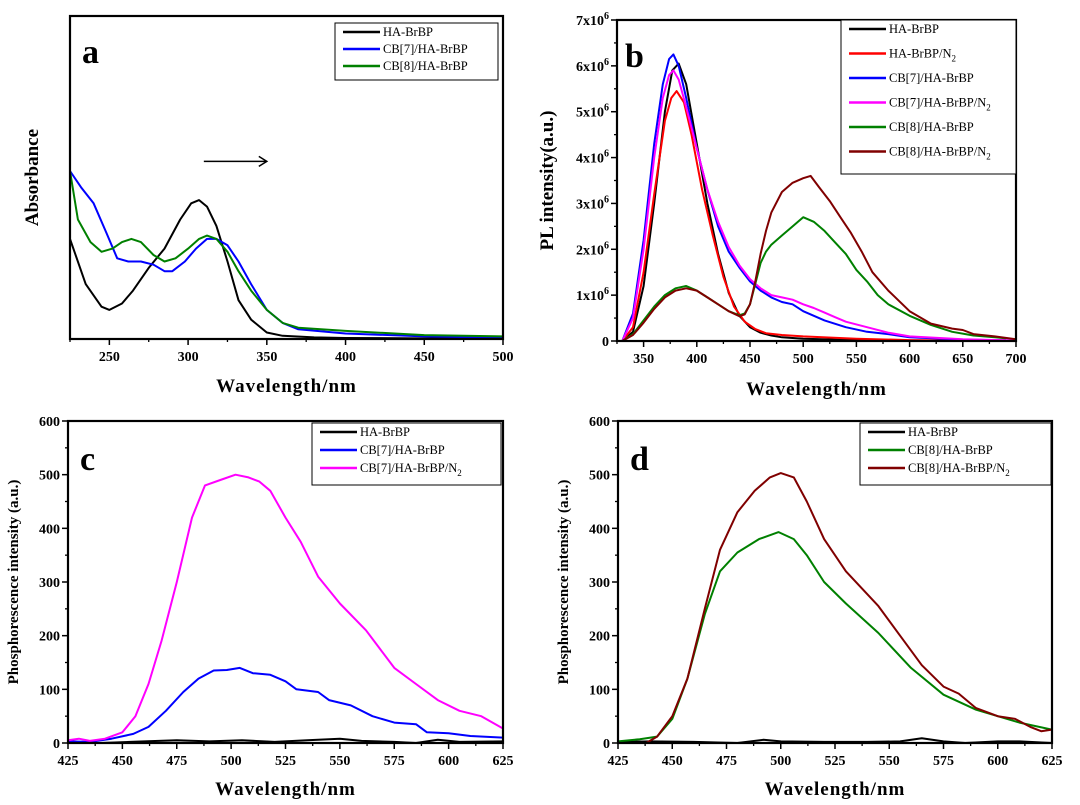 This screenshot has height=805, width=1080. Describe the element at coordinates (639, 459) in the screenshot. I see `panel-label: d` at that location.